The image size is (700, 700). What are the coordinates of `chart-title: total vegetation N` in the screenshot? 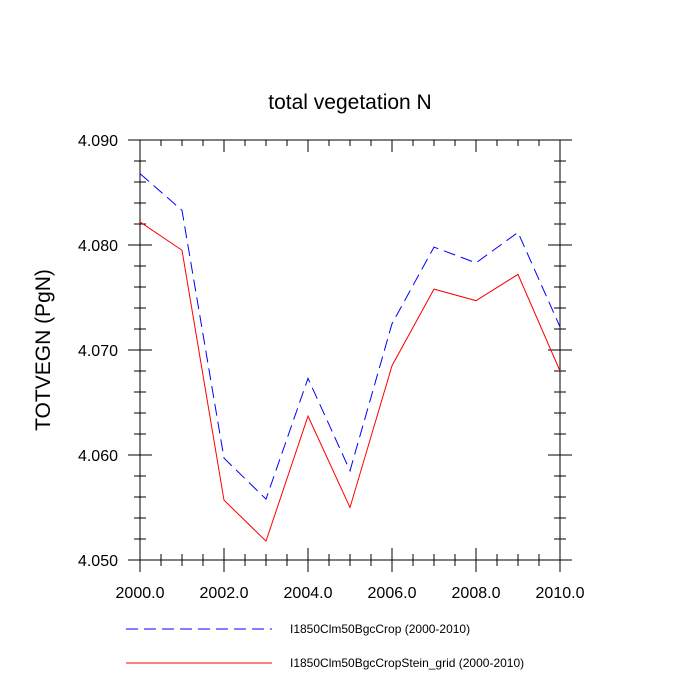 It's located at (349, 102).